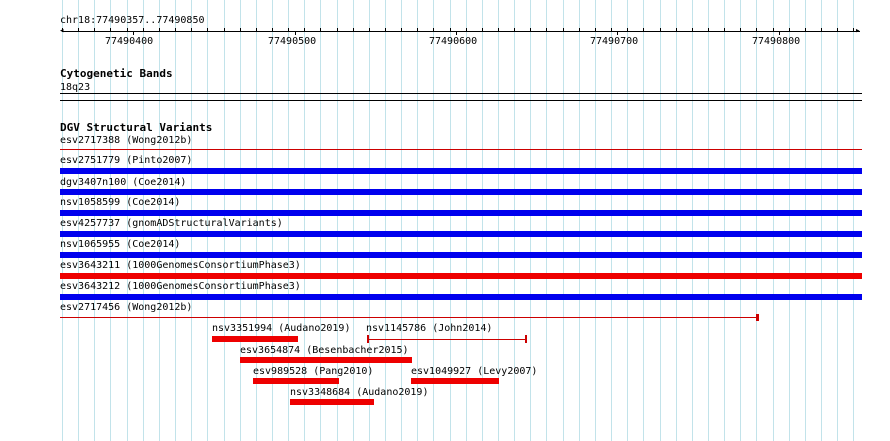  I want to click on variant-label: esv2717388 (Wong2012b), so click(126, 140).